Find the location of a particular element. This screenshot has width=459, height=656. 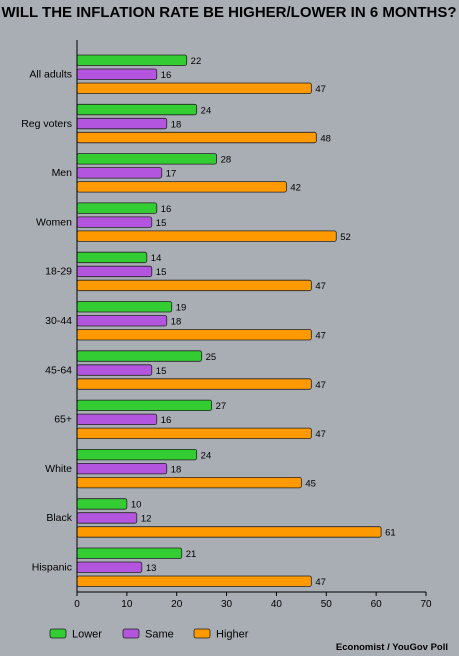

value-label-lower-4: 14 is located at coordinates (156, 258).